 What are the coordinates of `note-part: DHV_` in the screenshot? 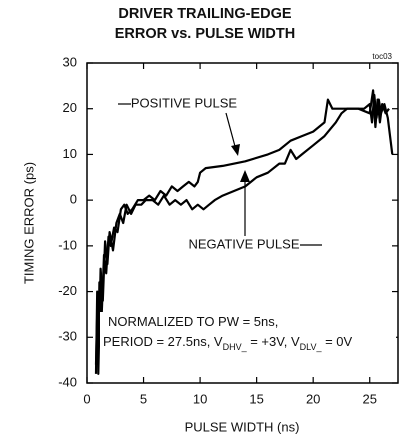 It's located at (235, 347).